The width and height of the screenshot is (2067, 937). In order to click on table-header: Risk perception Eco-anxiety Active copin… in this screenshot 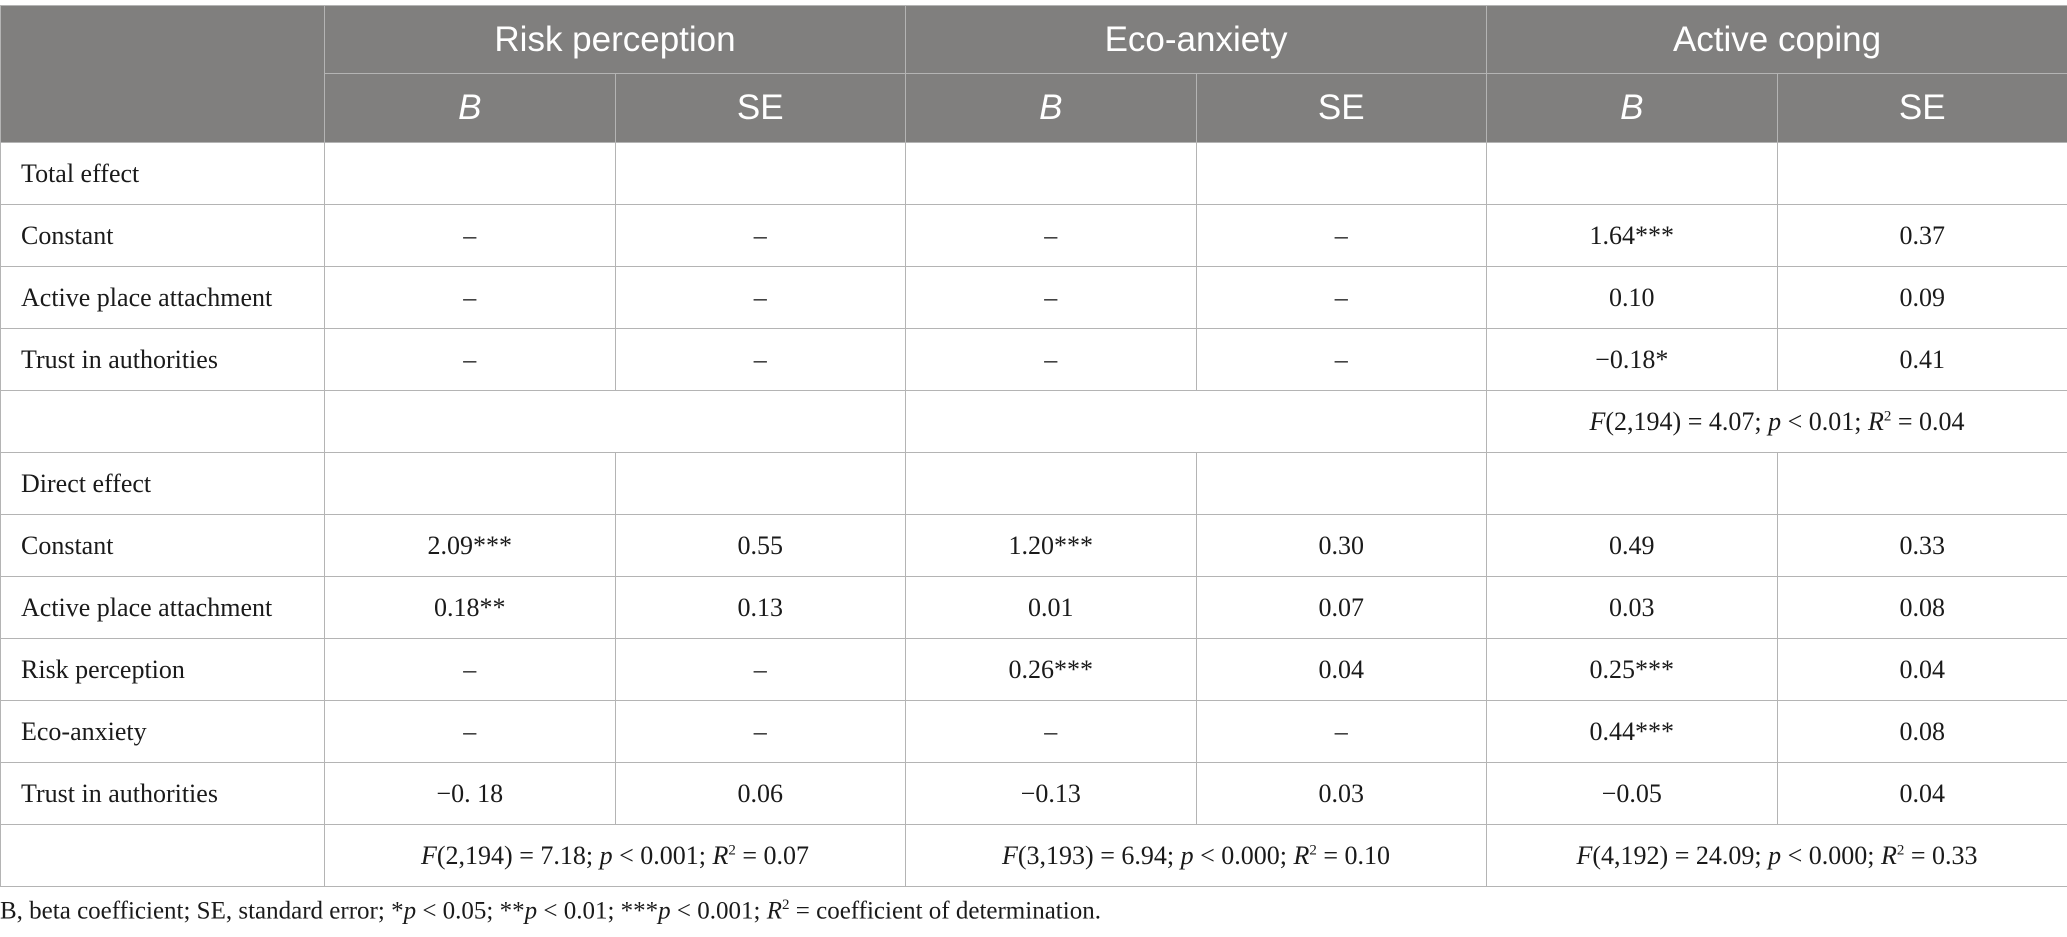, I will do `click(1033, 74)`.